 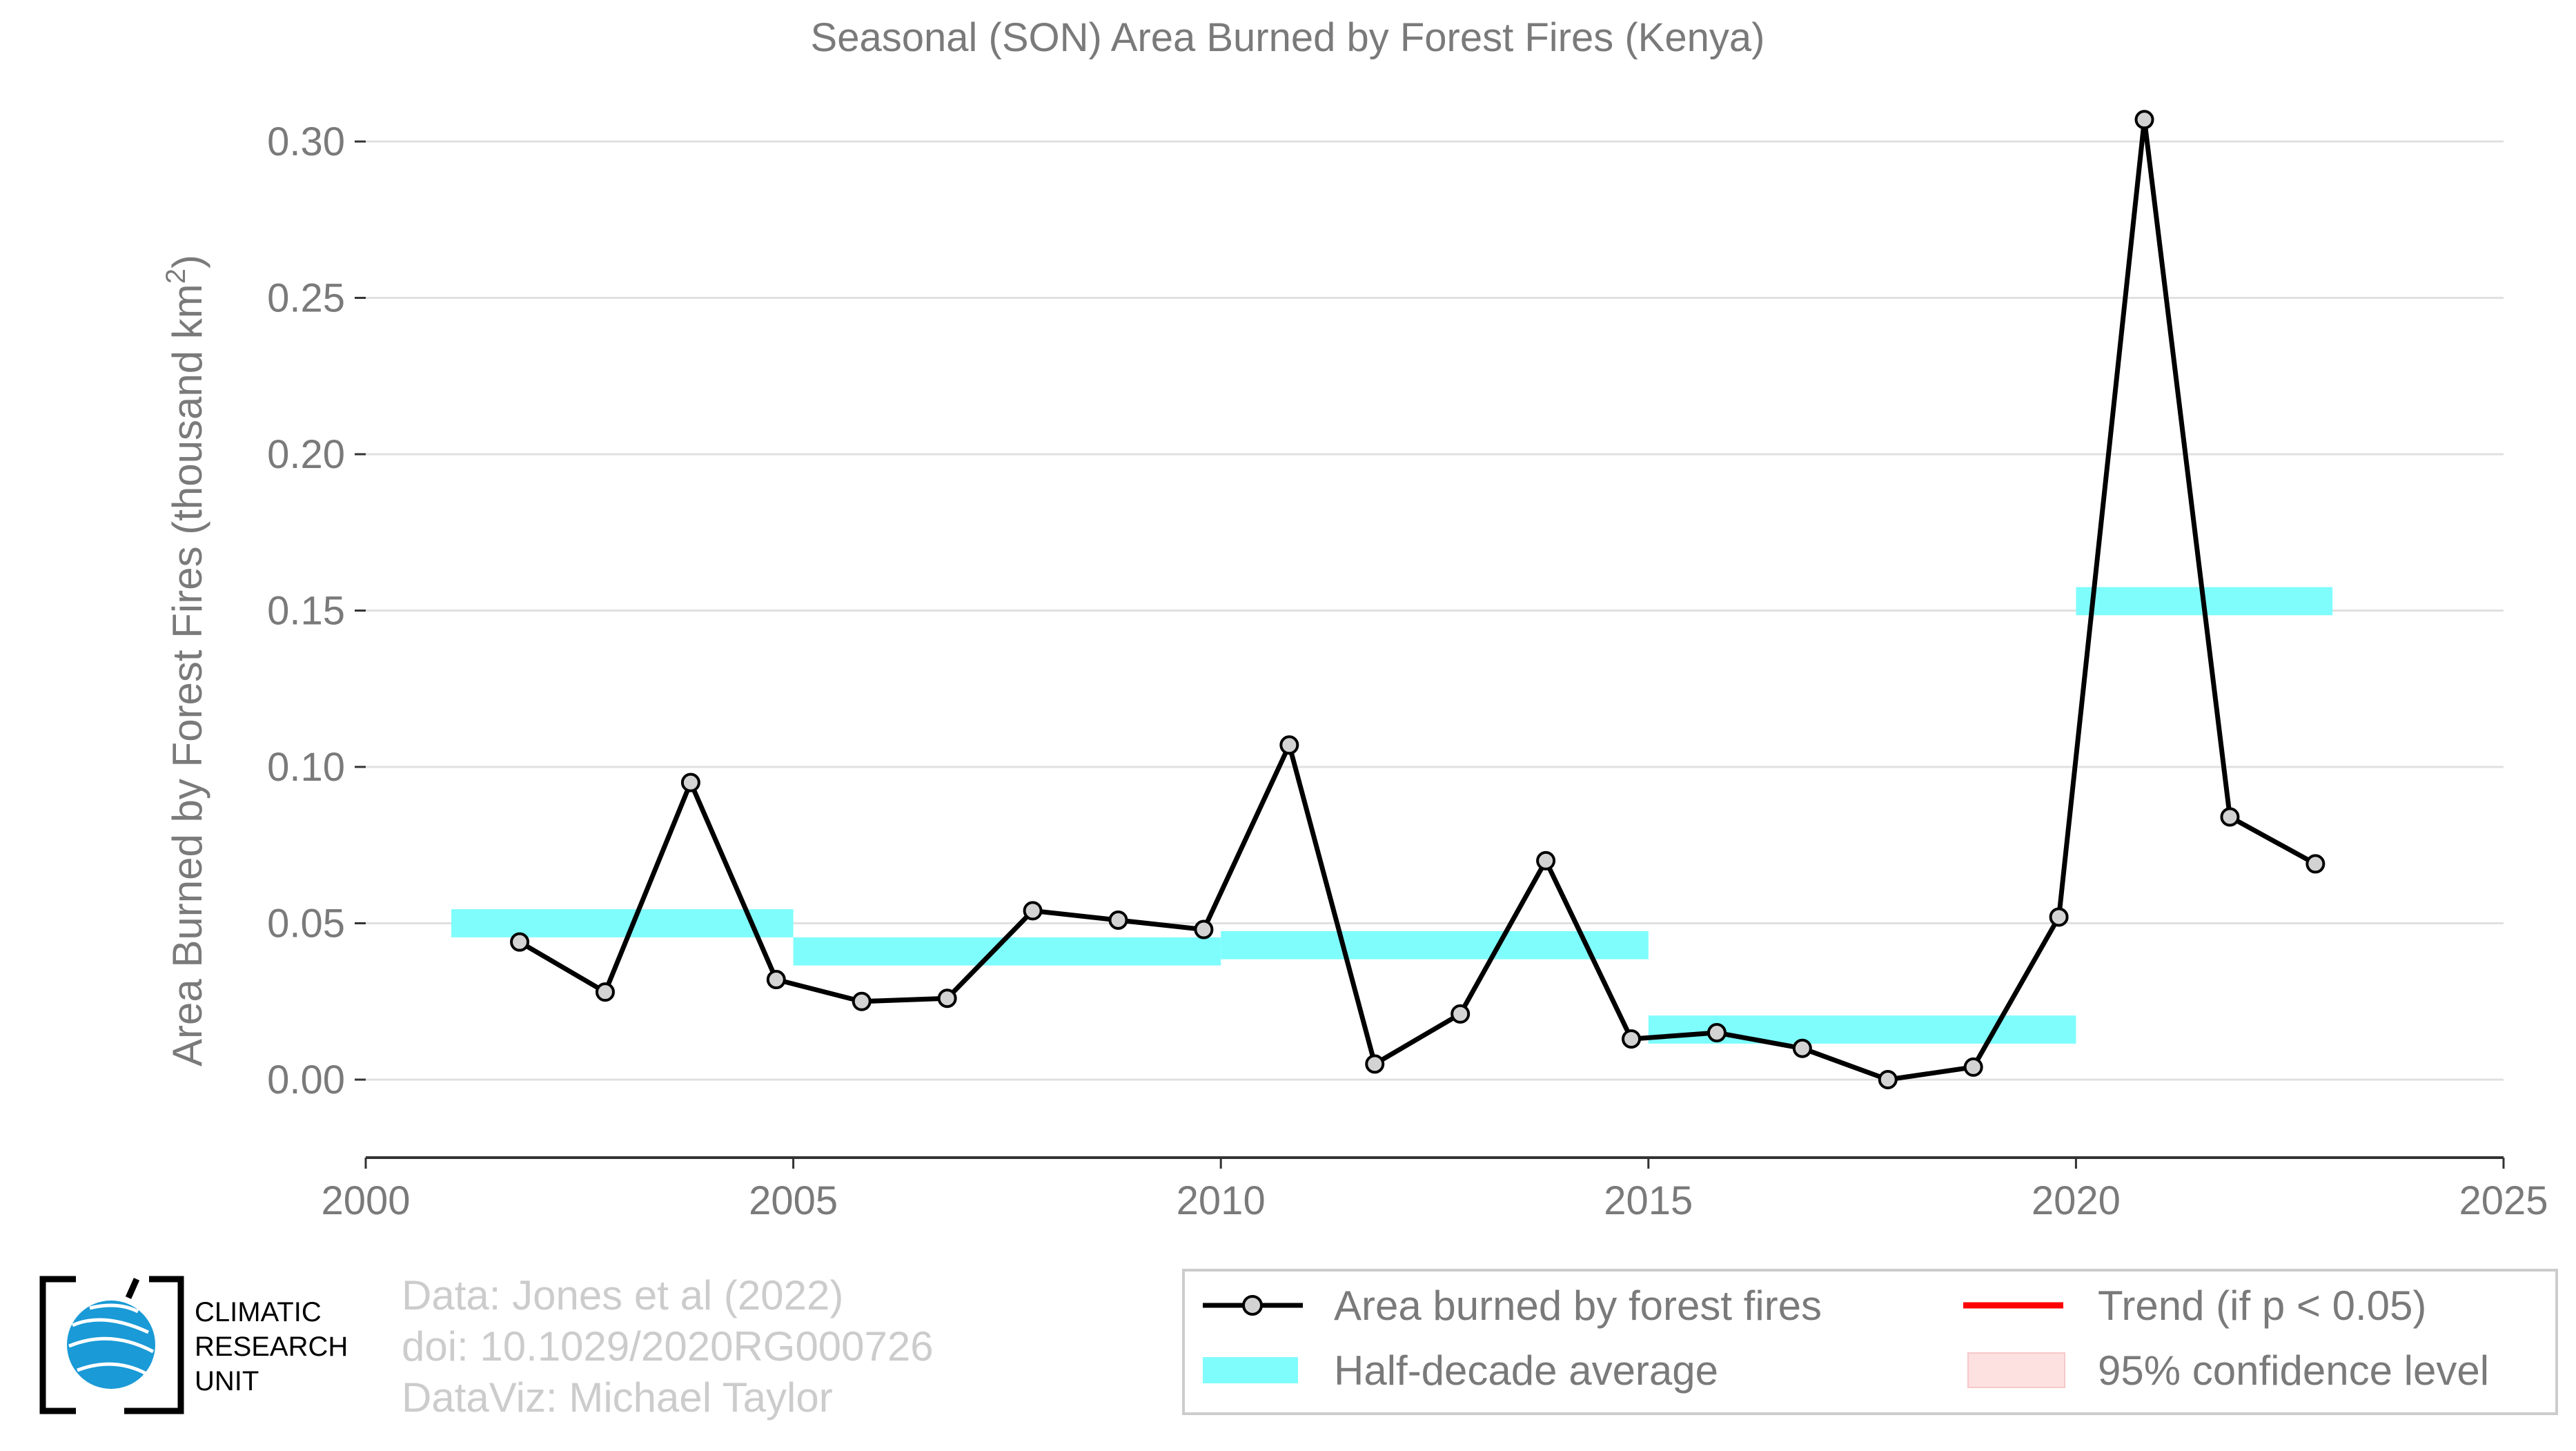 What do you see at coordinates (258, 1312) in the screenshot?
I see `logo-line-1: CLIMATIC` at bounding box center [258, 1312].